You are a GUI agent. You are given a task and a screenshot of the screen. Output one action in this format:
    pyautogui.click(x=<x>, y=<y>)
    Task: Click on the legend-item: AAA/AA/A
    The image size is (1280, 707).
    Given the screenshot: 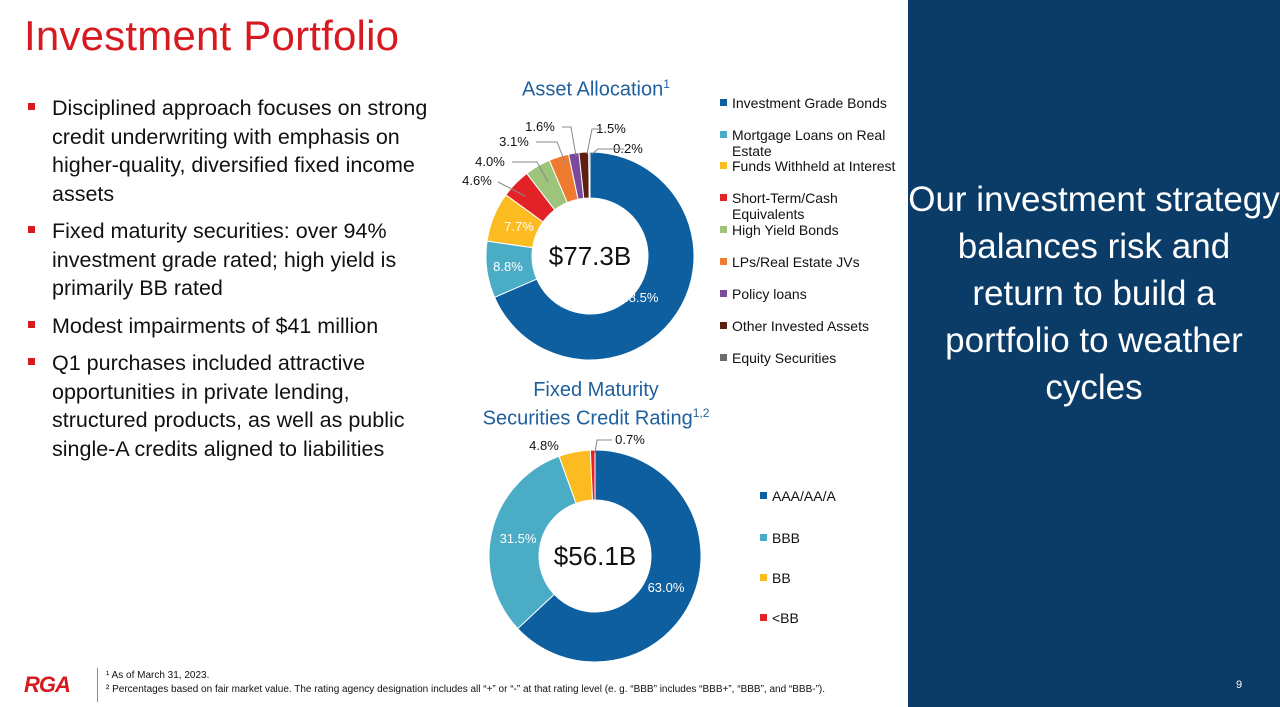 What is the action you would take?
    pyautogui.click(x=798, y=496)
    